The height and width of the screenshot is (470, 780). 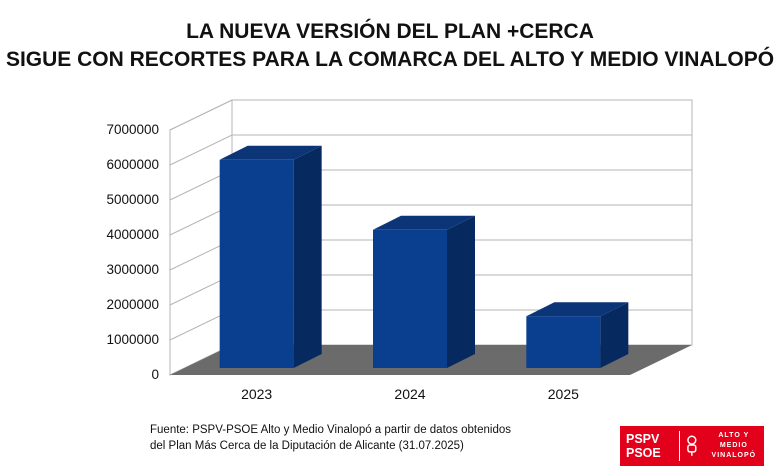 What do you see at coordinates (734, 440) in the screenshot?
I see `logo-line-region-1: ALTO Y MEDIO` at bounding box center [734, 440].